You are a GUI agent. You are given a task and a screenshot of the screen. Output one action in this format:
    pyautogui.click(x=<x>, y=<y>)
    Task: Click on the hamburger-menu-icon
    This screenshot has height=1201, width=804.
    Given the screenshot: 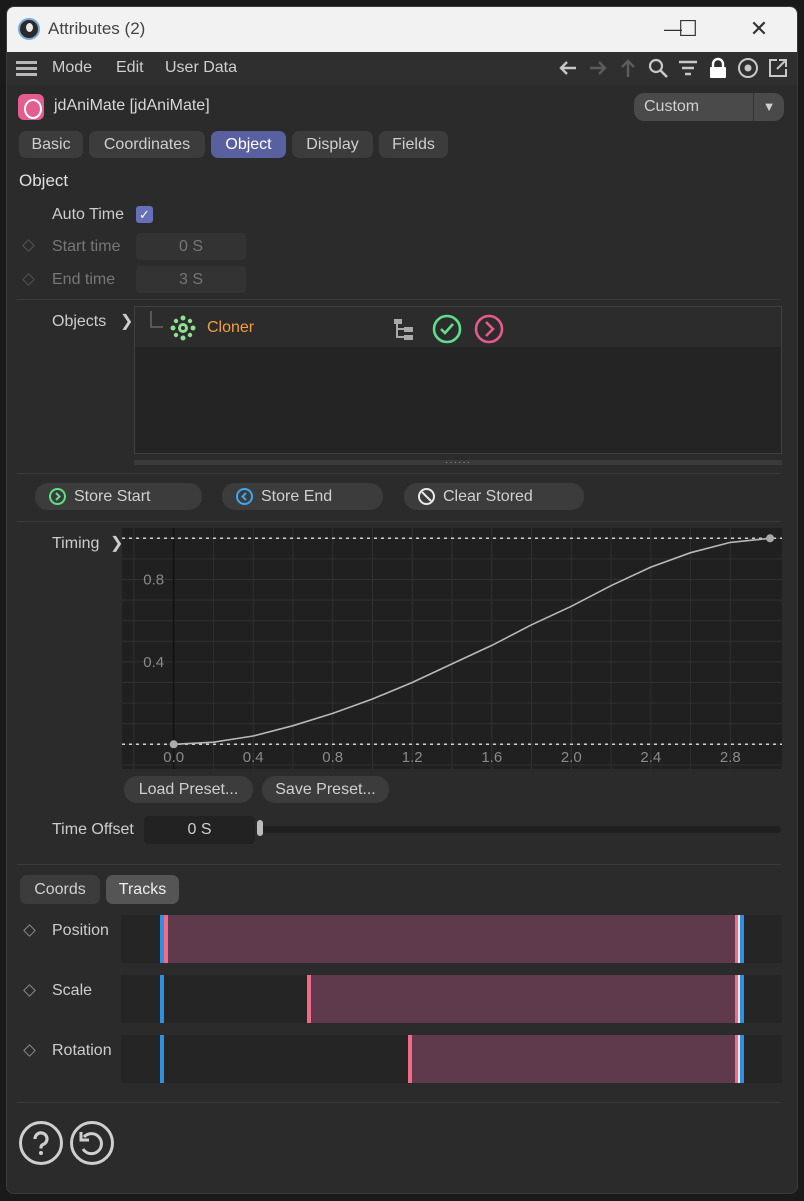 What is the action you would take?
    pyautogui.click(x=26, y=69)
    